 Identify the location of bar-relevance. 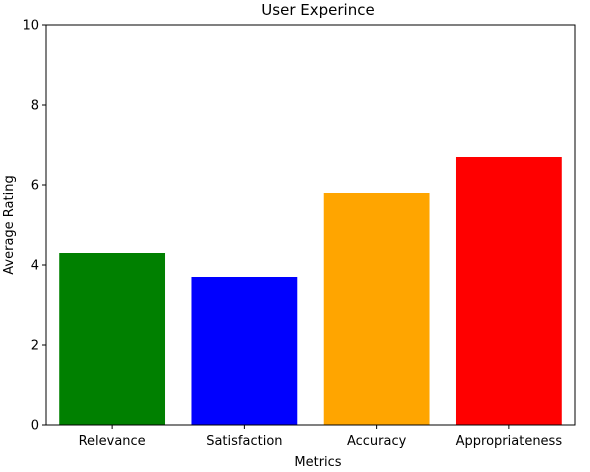
(112, 339).